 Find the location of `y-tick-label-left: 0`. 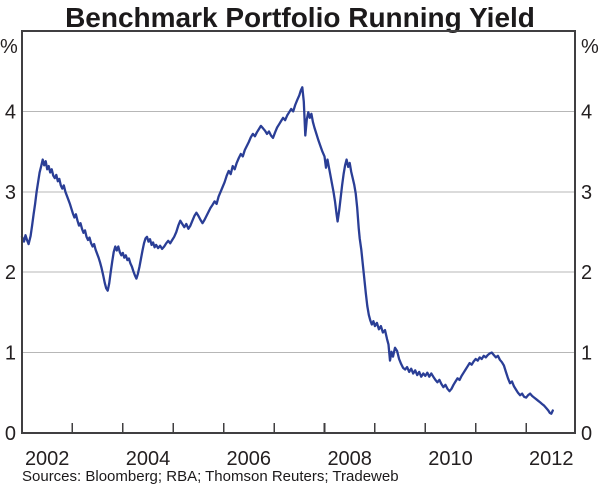

y-tick-label-left: 0 is located at coordinates (10, 434).